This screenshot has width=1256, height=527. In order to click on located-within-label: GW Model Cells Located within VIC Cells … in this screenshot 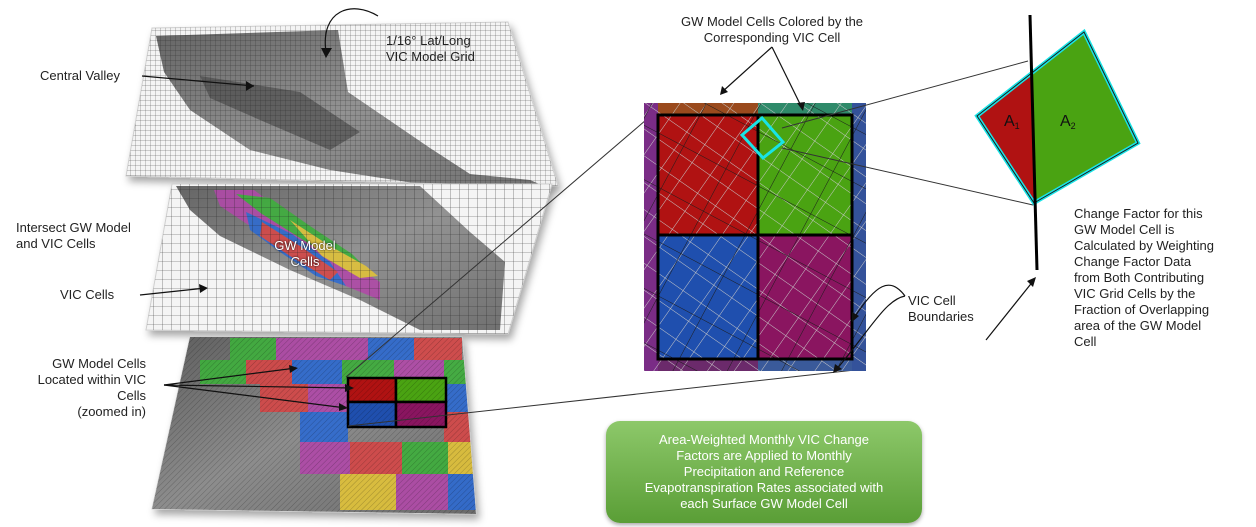, I will do `click(91, 387)`.